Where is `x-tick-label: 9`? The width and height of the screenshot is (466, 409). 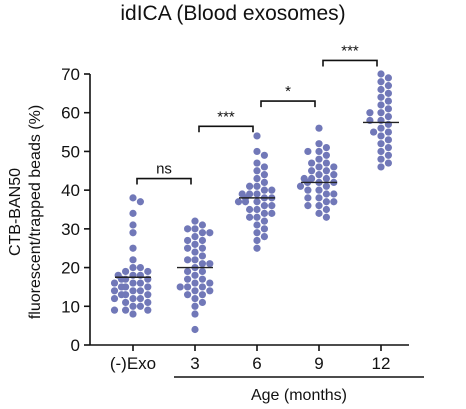 x-tick-label: 9 is located at coordinates (318, 363).